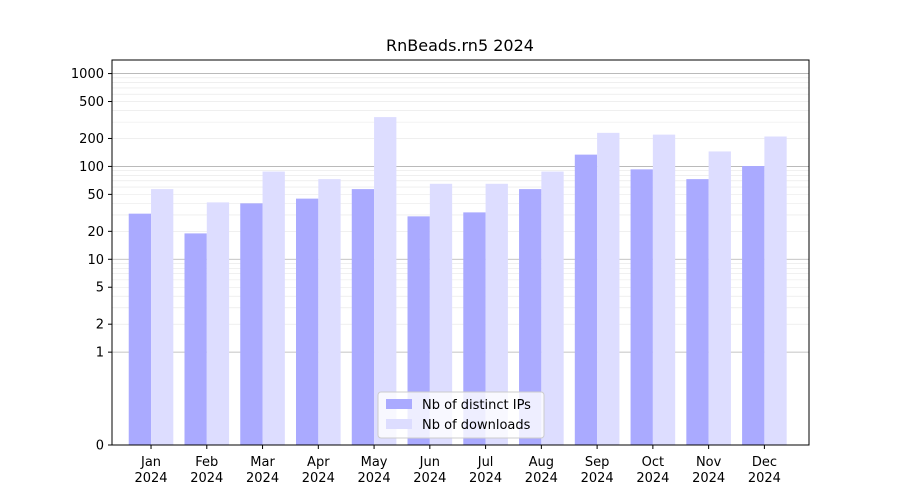  What do you see at coordinates (374, 470) in the screenshot?
I see `x-tick-label: May 2024` at bounding box center [374, 470].